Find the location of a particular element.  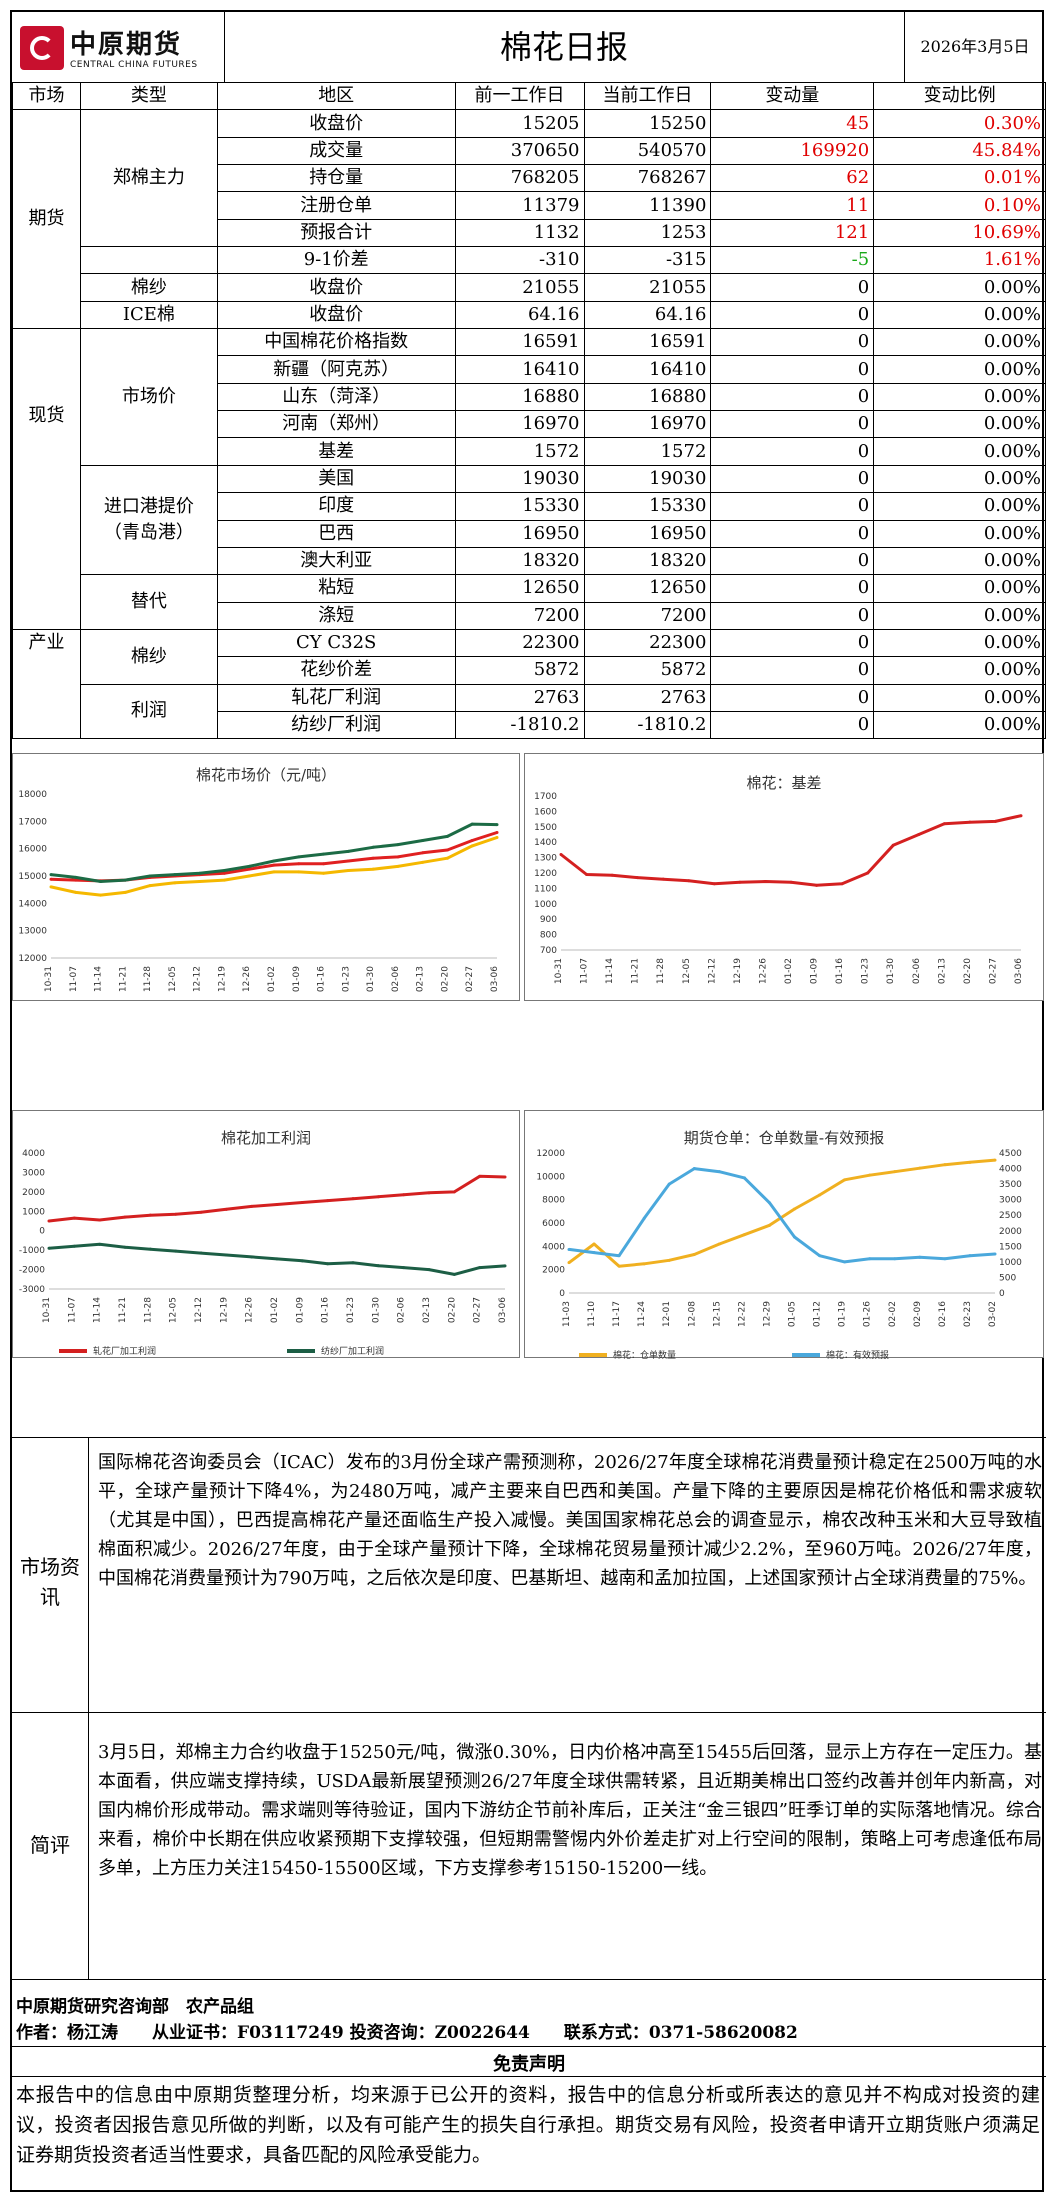

y-tick-label: 800 is located at coordinates (548, 936).